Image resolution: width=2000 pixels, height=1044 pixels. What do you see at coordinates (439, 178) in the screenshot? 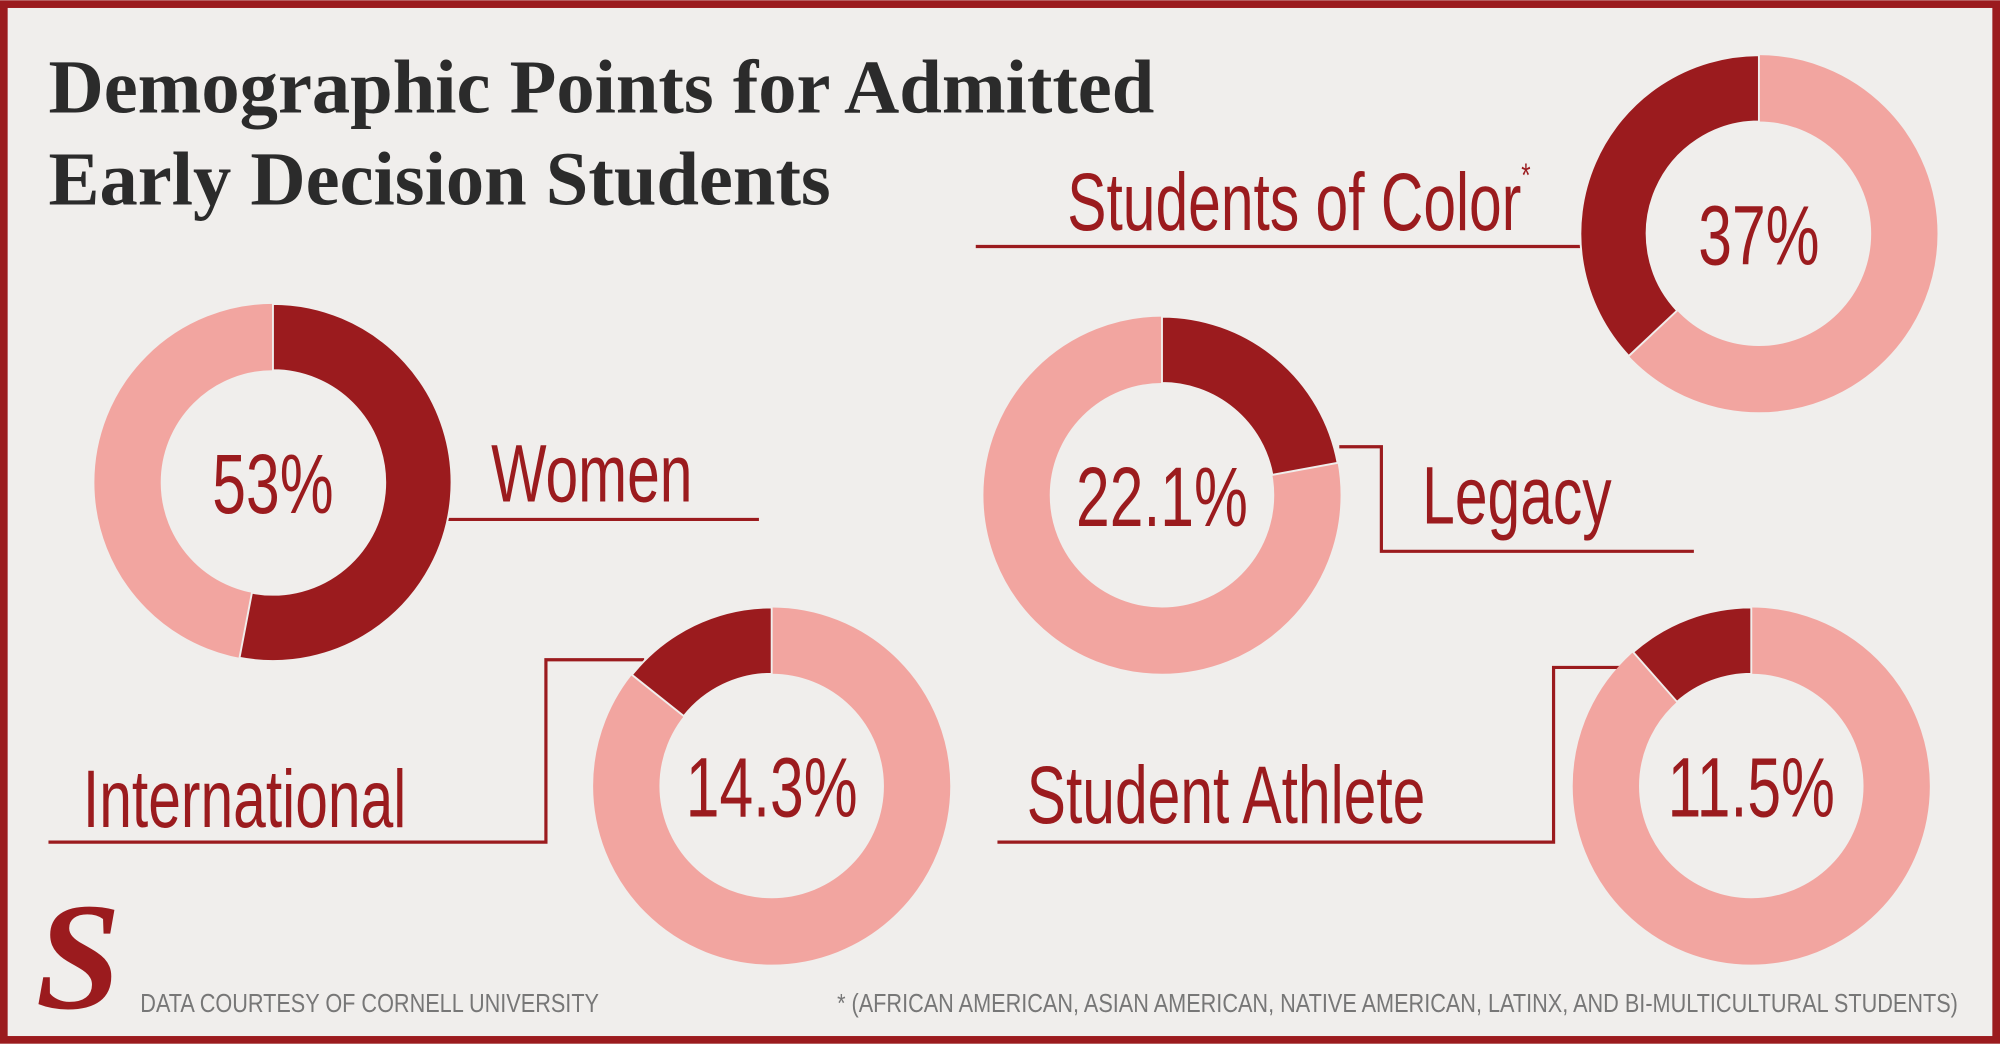
I see `title-line: Early Decision Students` at bounding box center [439, 178].